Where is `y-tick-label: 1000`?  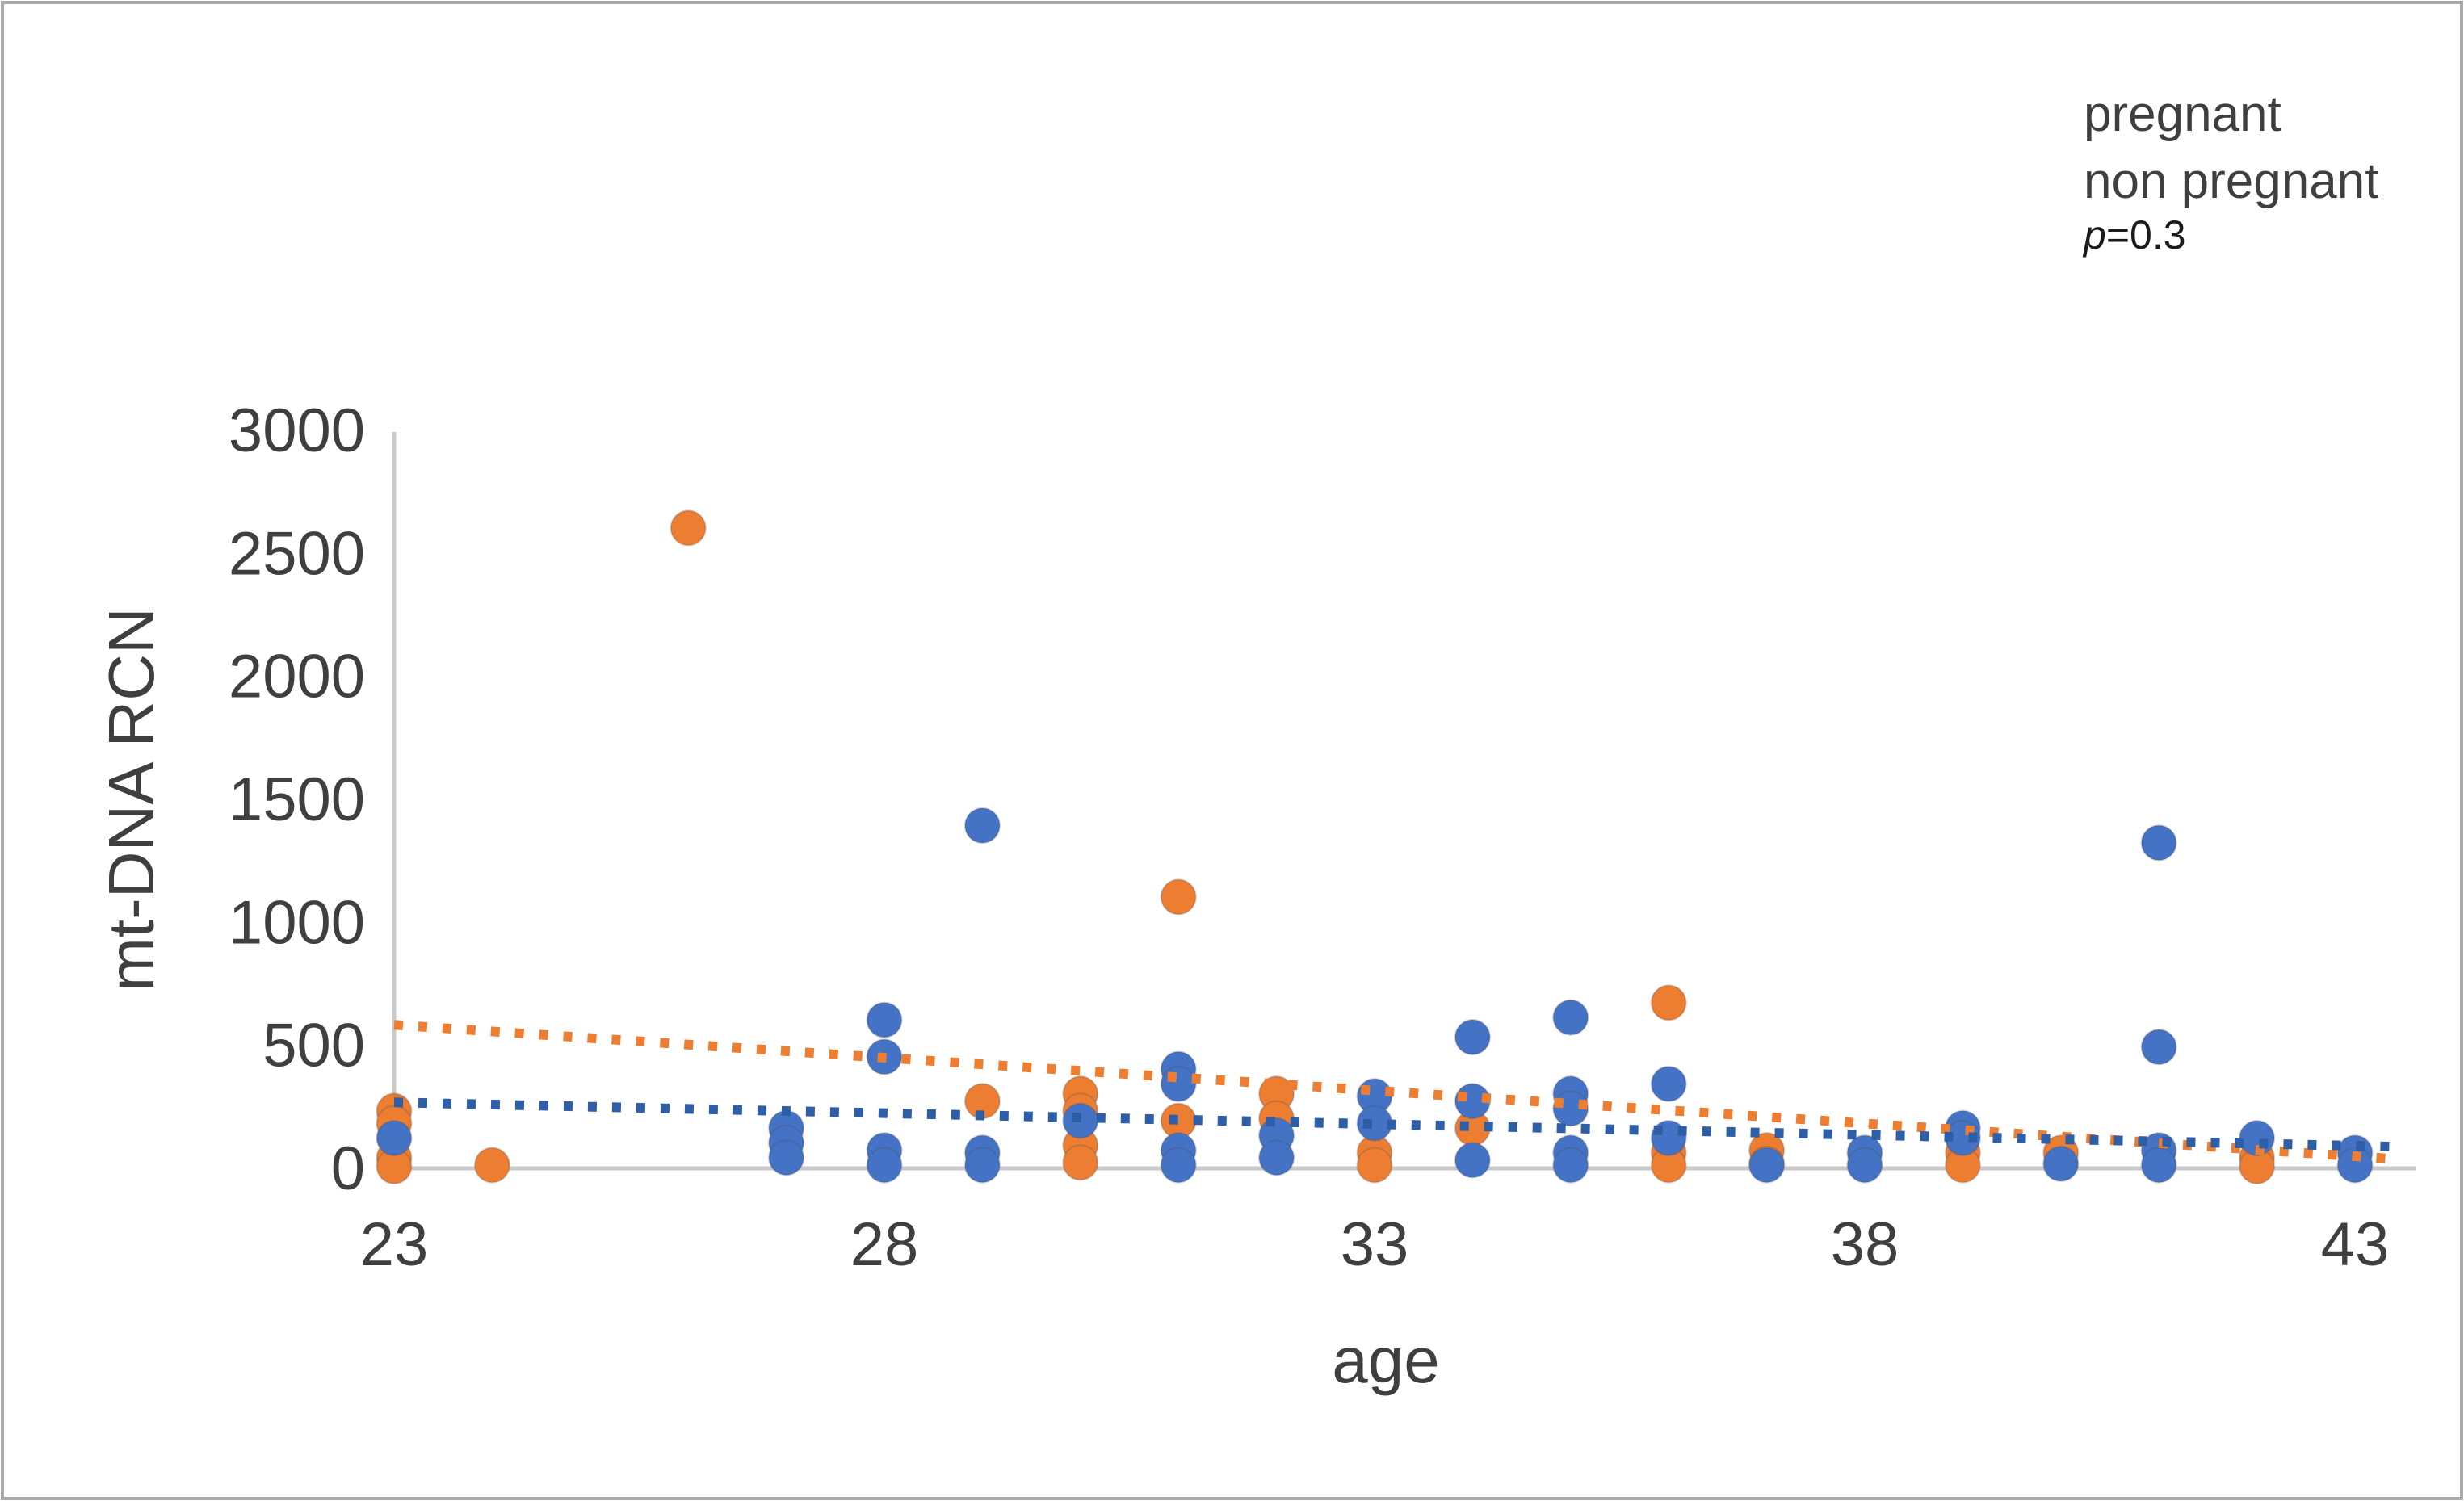 y-tick-label: 1000 is located at coordinates (297, 922).